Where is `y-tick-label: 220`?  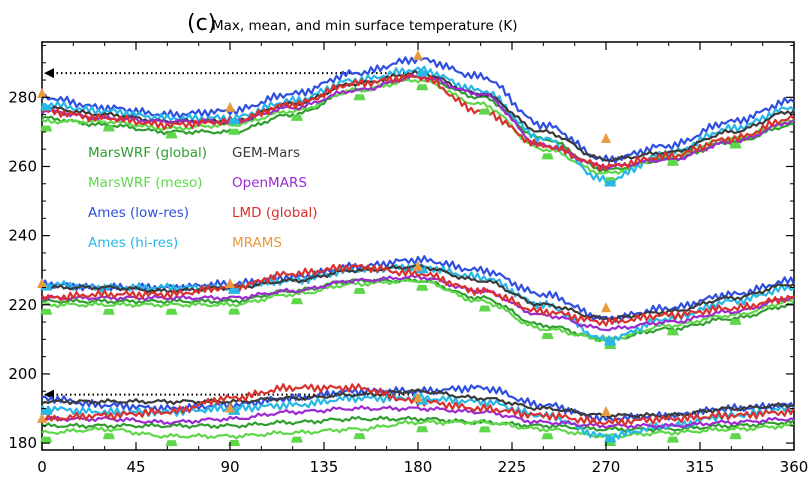 y-tick-label: 220 is located at coordinates (22, 305).